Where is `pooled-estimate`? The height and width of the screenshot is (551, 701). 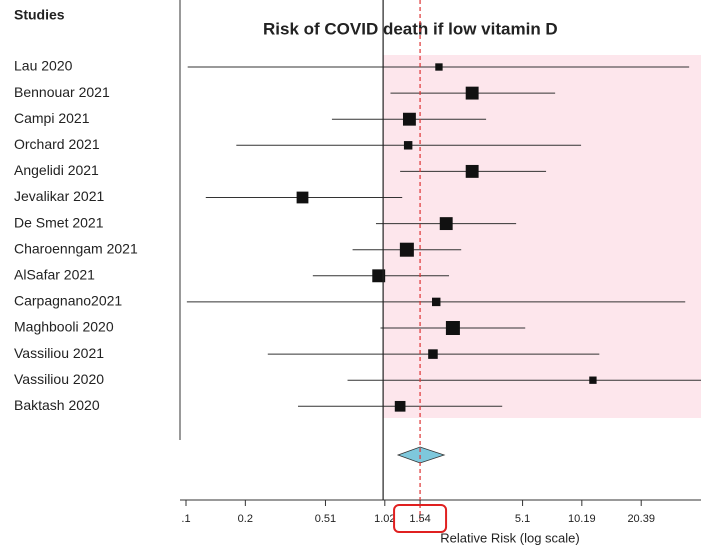 pooled-estimate is located at coordinates (421, 455).